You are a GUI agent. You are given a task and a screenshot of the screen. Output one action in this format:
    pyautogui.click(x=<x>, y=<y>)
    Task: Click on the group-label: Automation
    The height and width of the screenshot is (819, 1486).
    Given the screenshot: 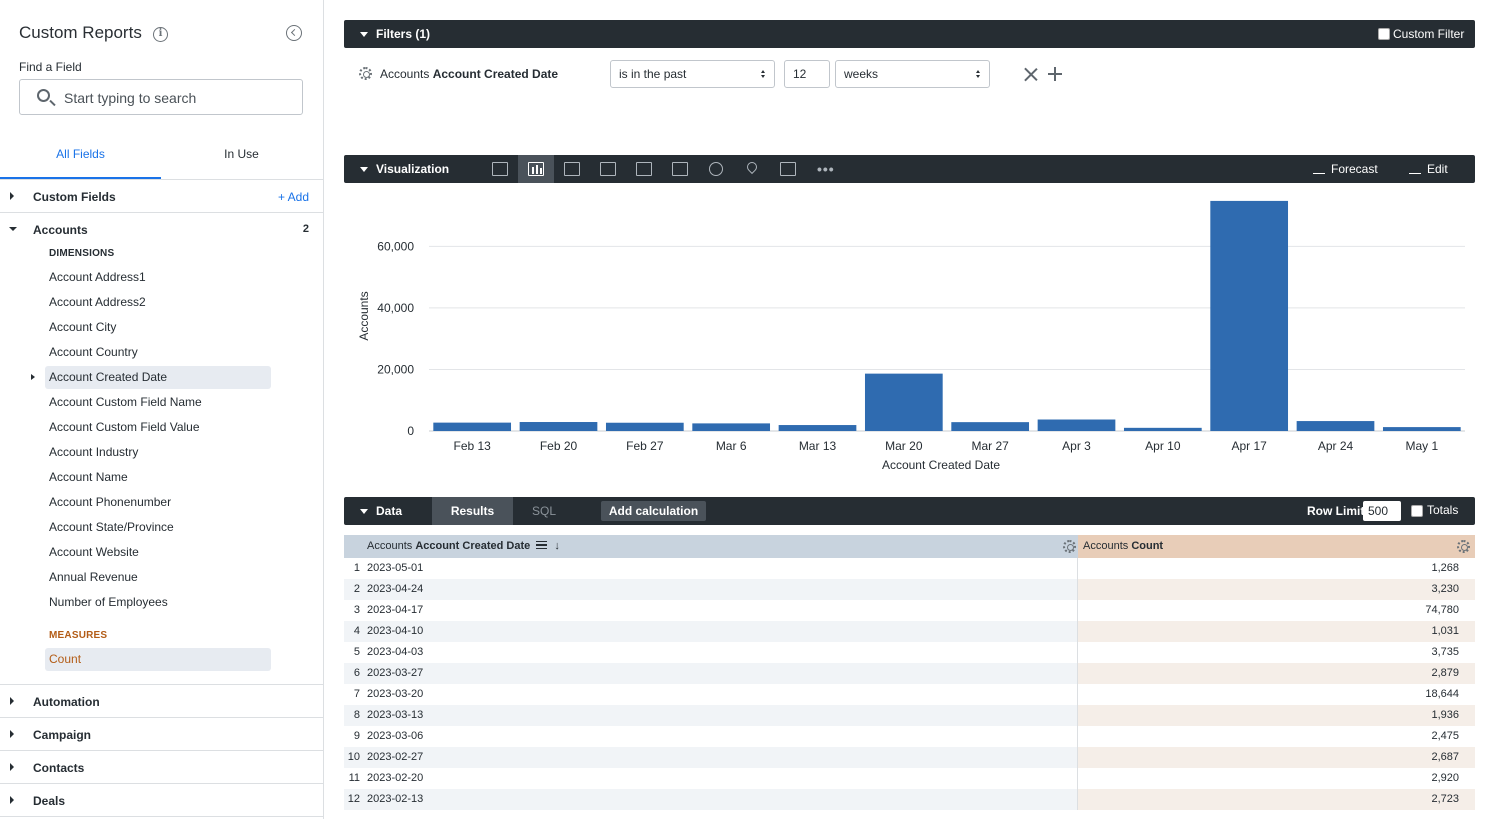 What is the action you would take?
    pyautogui.click(x=66, y=702)
    